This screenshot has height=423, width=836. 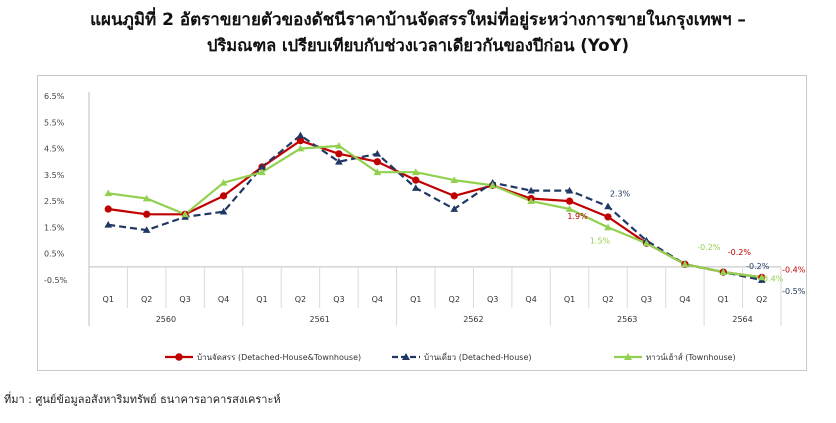 What do you see at coordinates (54, 175) in the screenshot?
I see `y-tick-label: 3.5%` at bounding box center [54, 175].